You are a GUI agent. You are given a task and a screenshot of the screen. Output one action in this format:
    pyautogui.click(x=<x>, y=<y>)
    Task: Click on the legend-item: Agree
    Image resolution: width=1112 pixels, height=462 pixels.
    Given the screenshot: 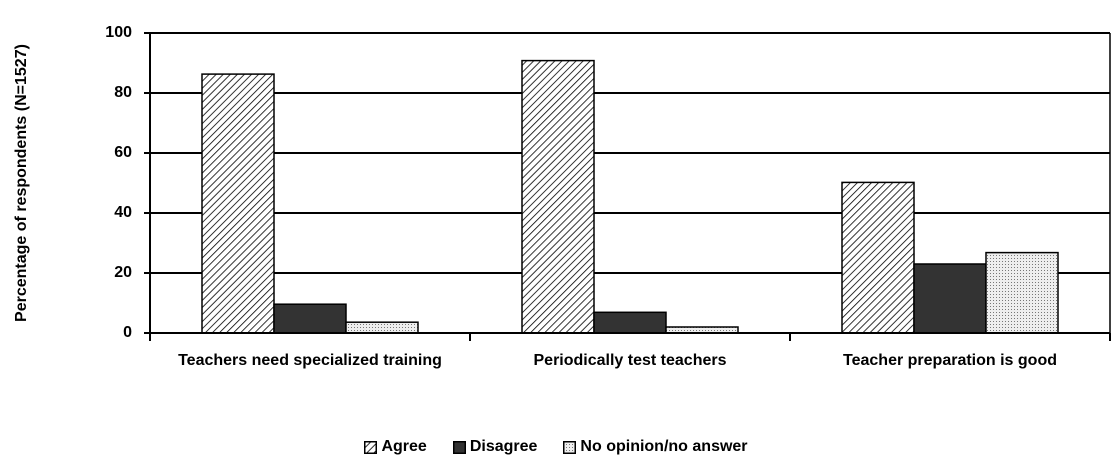 What is the action you would take?
    pyautogui.click(x=395, y=447)
    